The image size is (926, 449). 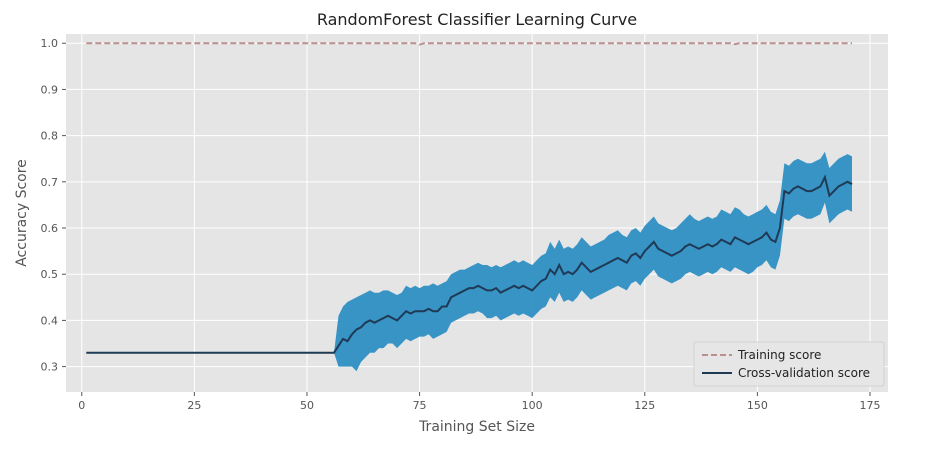 I want to click on legend: Training score Cross-validation score, so click(x=789, y=364).